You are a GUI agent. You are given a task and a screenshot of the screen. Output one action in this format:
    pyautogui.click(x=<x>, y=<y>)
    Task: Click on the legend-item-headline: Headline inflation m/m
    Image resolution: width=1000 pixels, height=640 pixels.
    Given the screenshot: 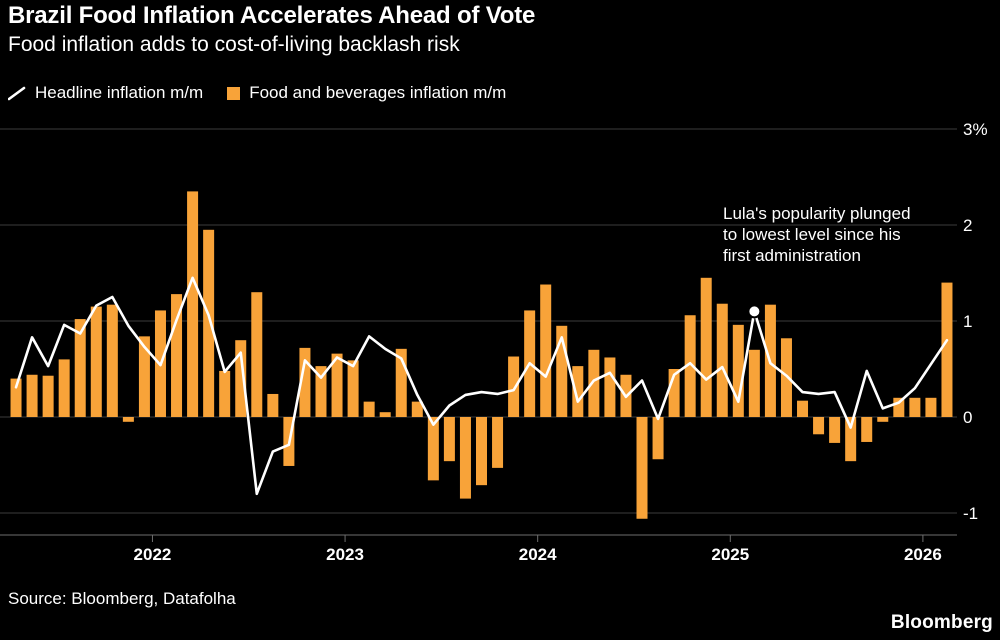 What is the action you would take?
    pyautogui.click(x=105, y=93)
    